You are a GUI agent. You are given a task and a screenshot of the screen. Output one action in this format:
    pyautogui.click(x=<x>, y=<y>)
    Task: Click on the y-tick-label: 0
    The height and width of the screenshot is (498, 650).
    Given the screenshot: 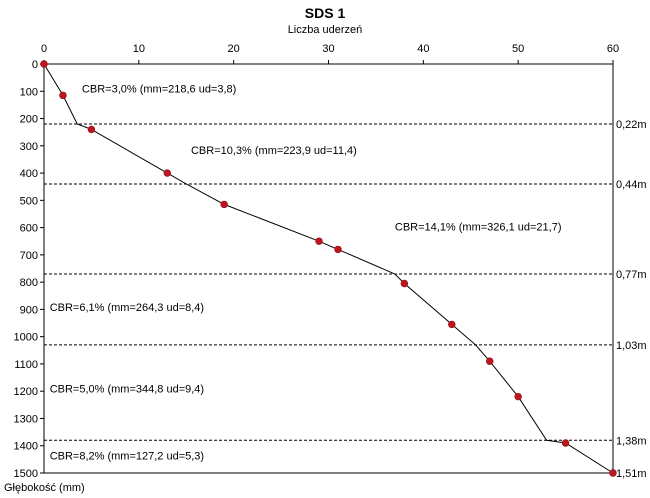 What is the action you would take?
    pyautogui.click(x=35, y=65)
    